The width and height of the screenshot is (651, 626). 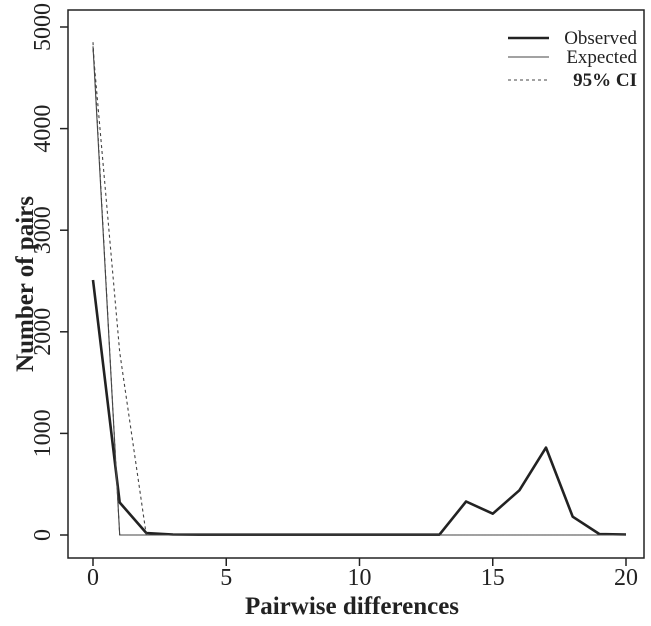 What do you see at coordinates (360, 578) in the screenshot?
I see `x-tick-label: 10` at bounding box center [360, 578].